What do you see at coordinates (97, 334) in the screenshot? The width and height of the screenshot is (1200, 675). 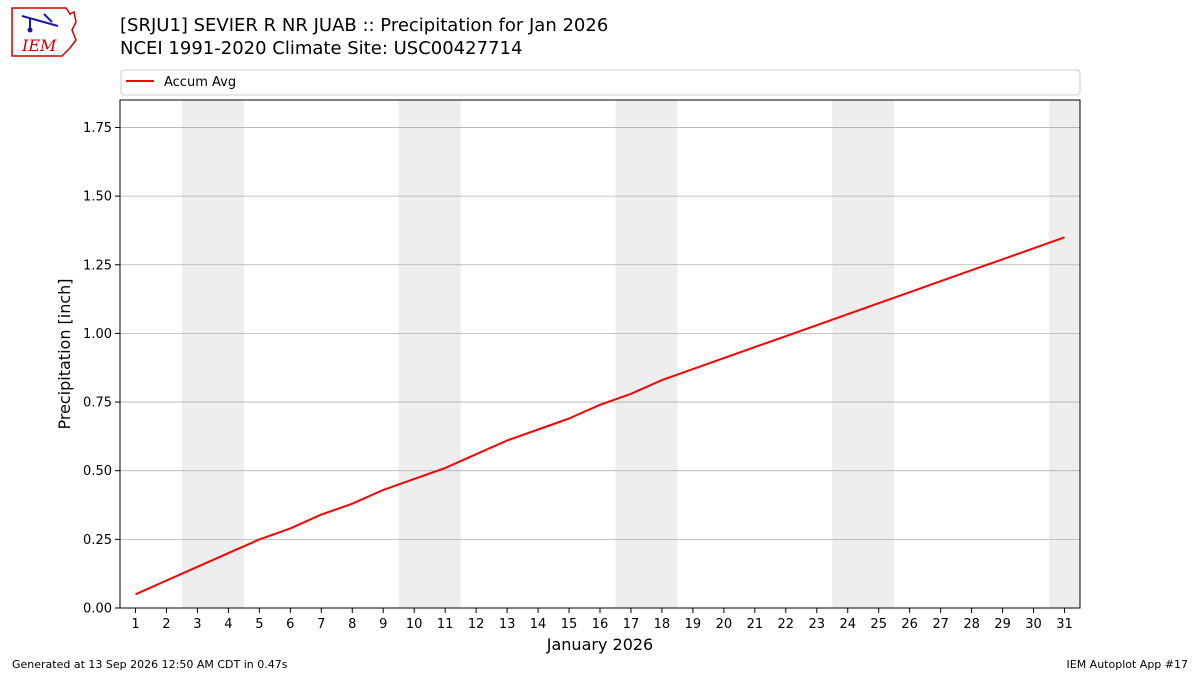 I see `y-tick-label-4: 1.00` at bounding box center [97, 334].